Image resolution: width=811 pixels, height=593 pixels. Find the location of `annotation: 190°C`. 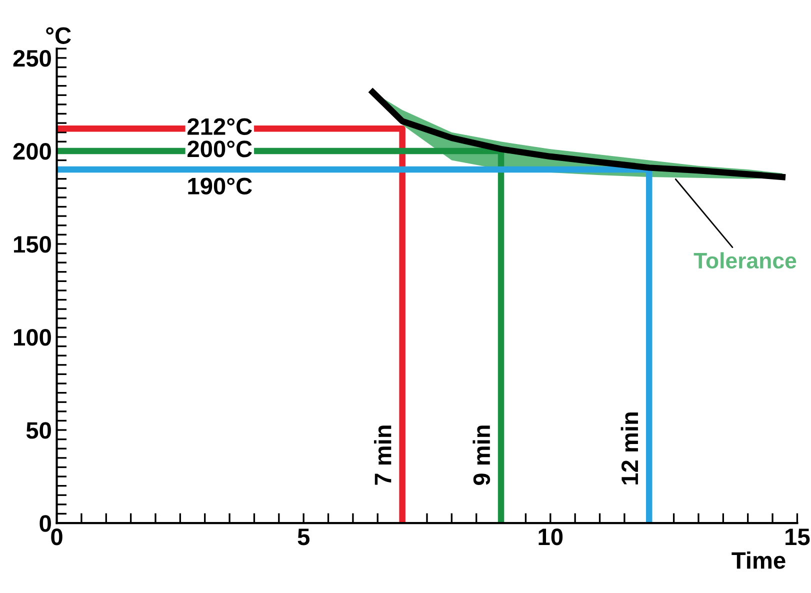

annotation: 190°C is located at coordinates (220, 186).